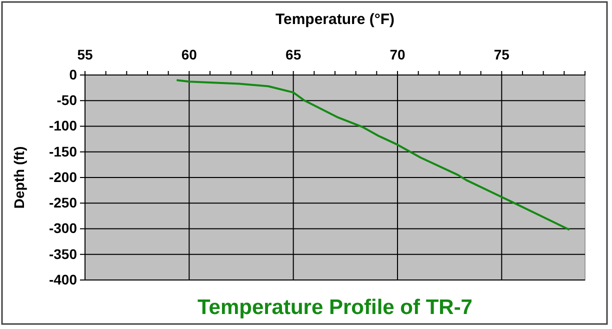 This screenshot has height=329, width=612. I want to click on y-axis-title: Depth (ft), so click(19, 177).